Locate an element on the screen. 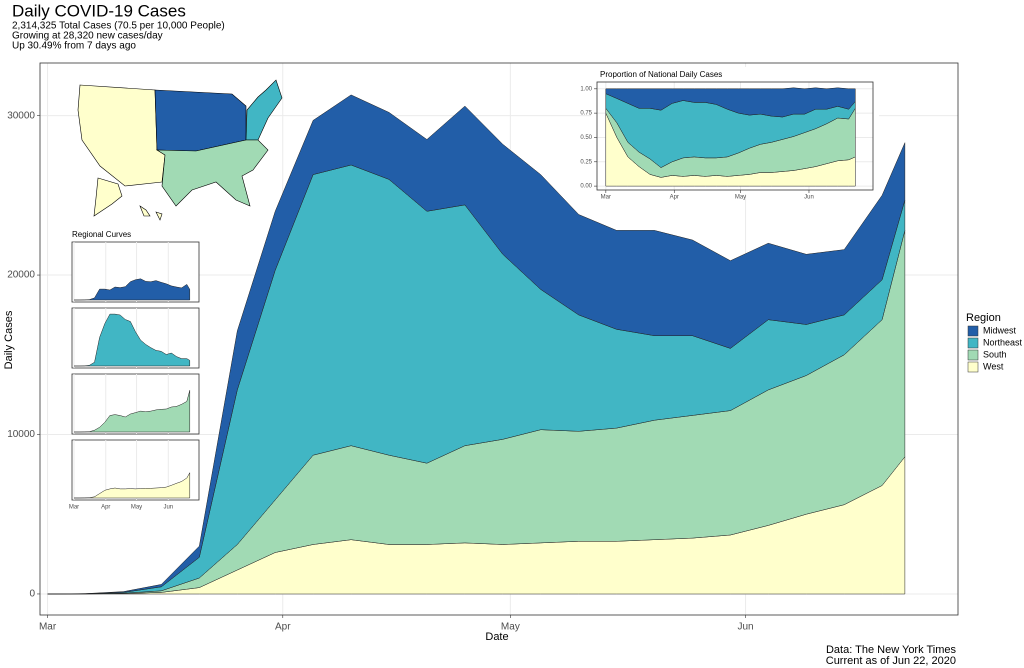 This screenshot has height=668, width=1024. chart-title: Daily COVID-19 Cases is located at coordinates (99, 10).